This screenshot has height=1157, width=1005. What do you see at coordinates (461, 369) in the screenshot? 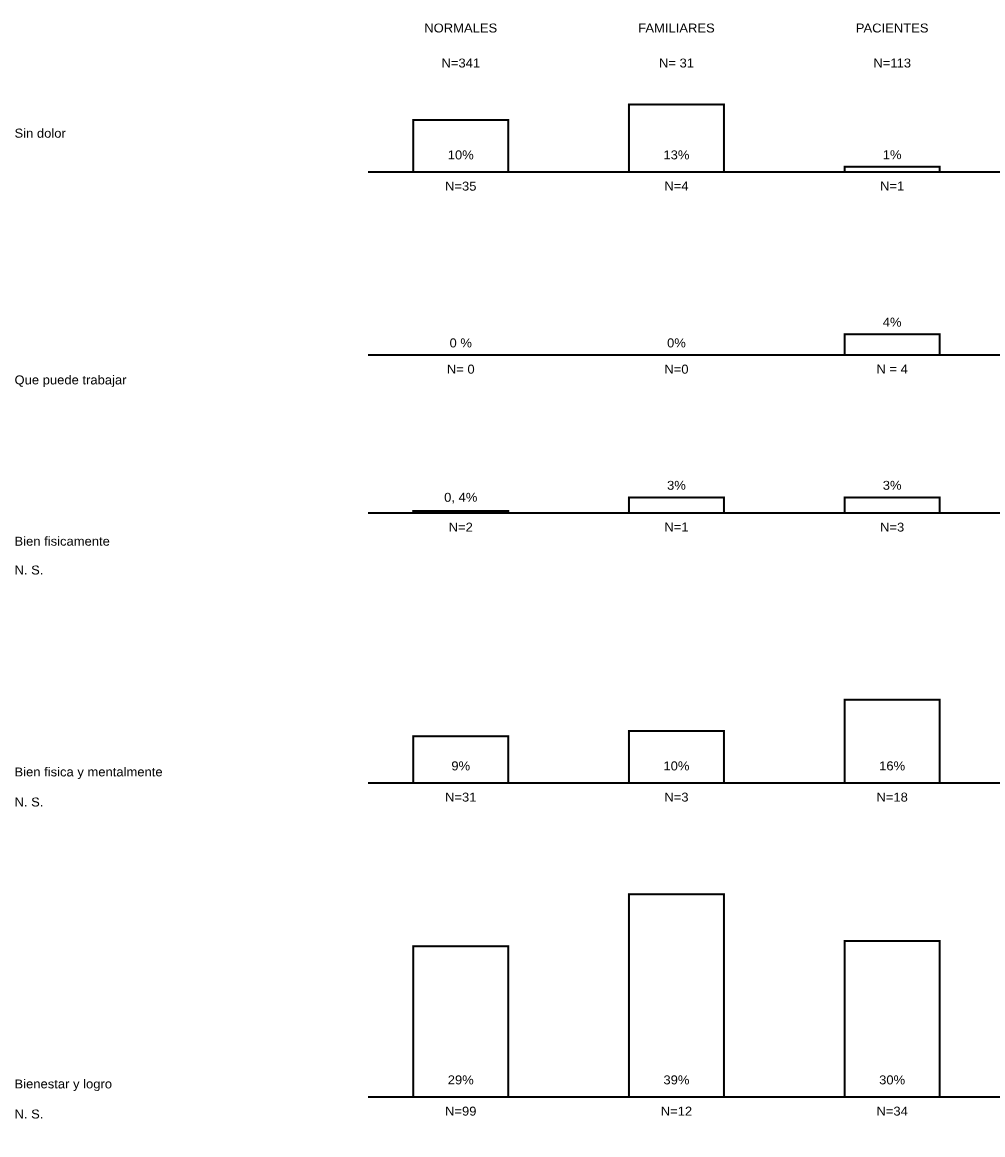
I see `text: N= 0` at bounding box center [461, 369].